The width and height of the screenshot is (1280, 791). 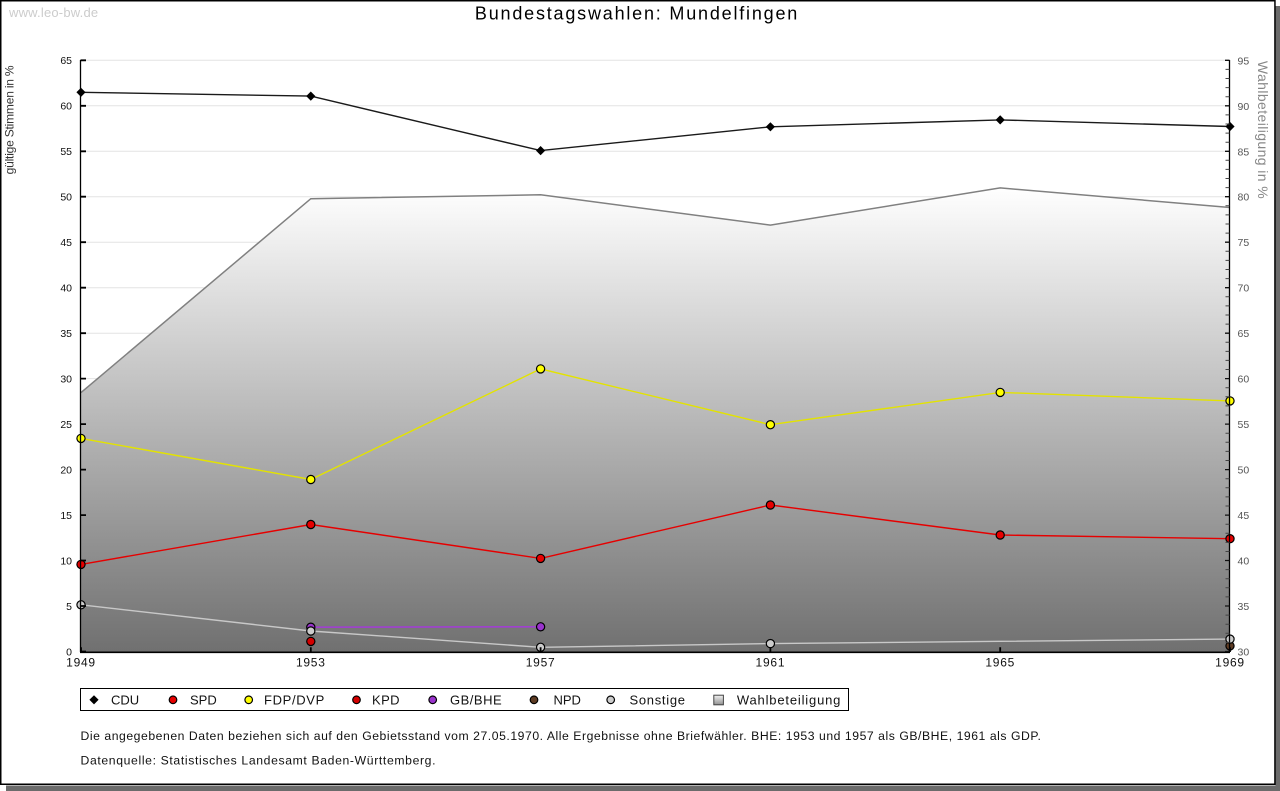 What do you see at coordinates (386, 699) in the screenshot?
I see `svg-text: KPD` at bounding box center [386, 699].